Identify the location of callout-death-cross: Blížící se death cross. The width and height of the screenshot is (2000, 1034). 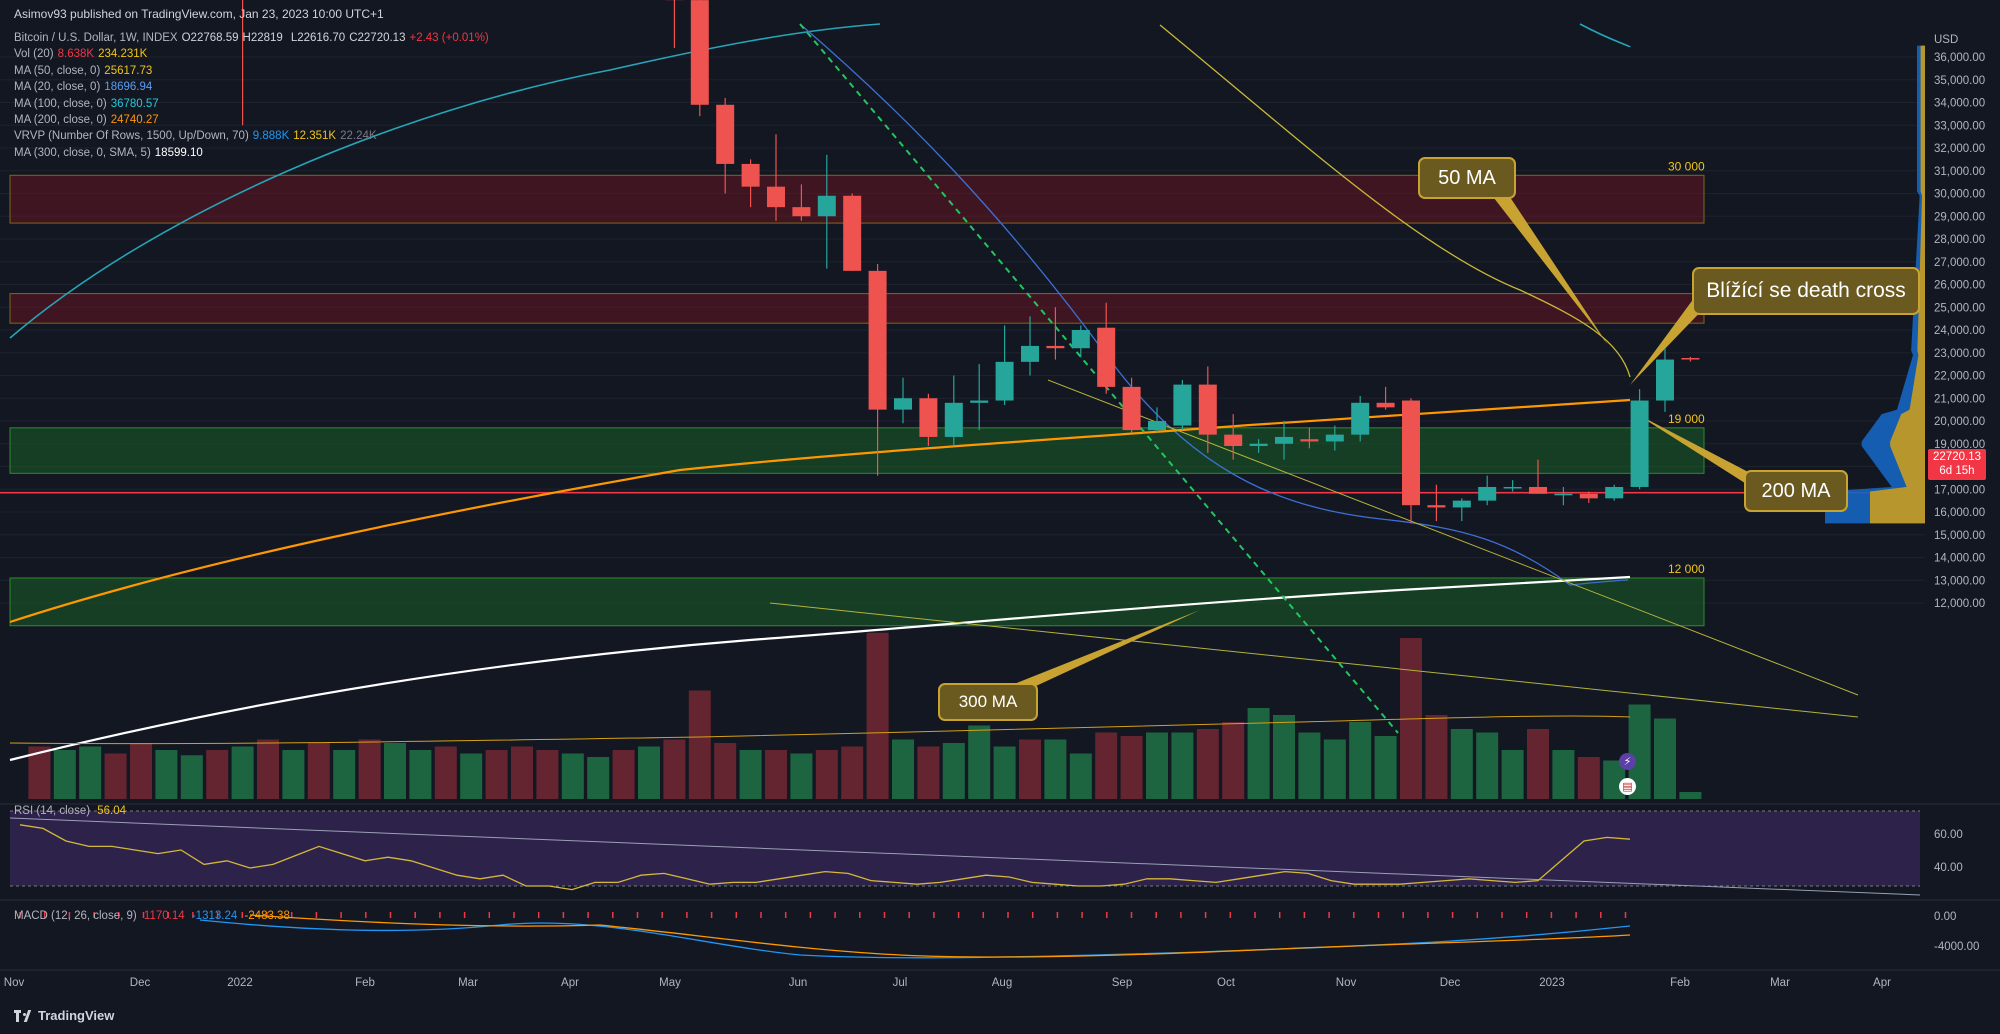
(1806, 291).